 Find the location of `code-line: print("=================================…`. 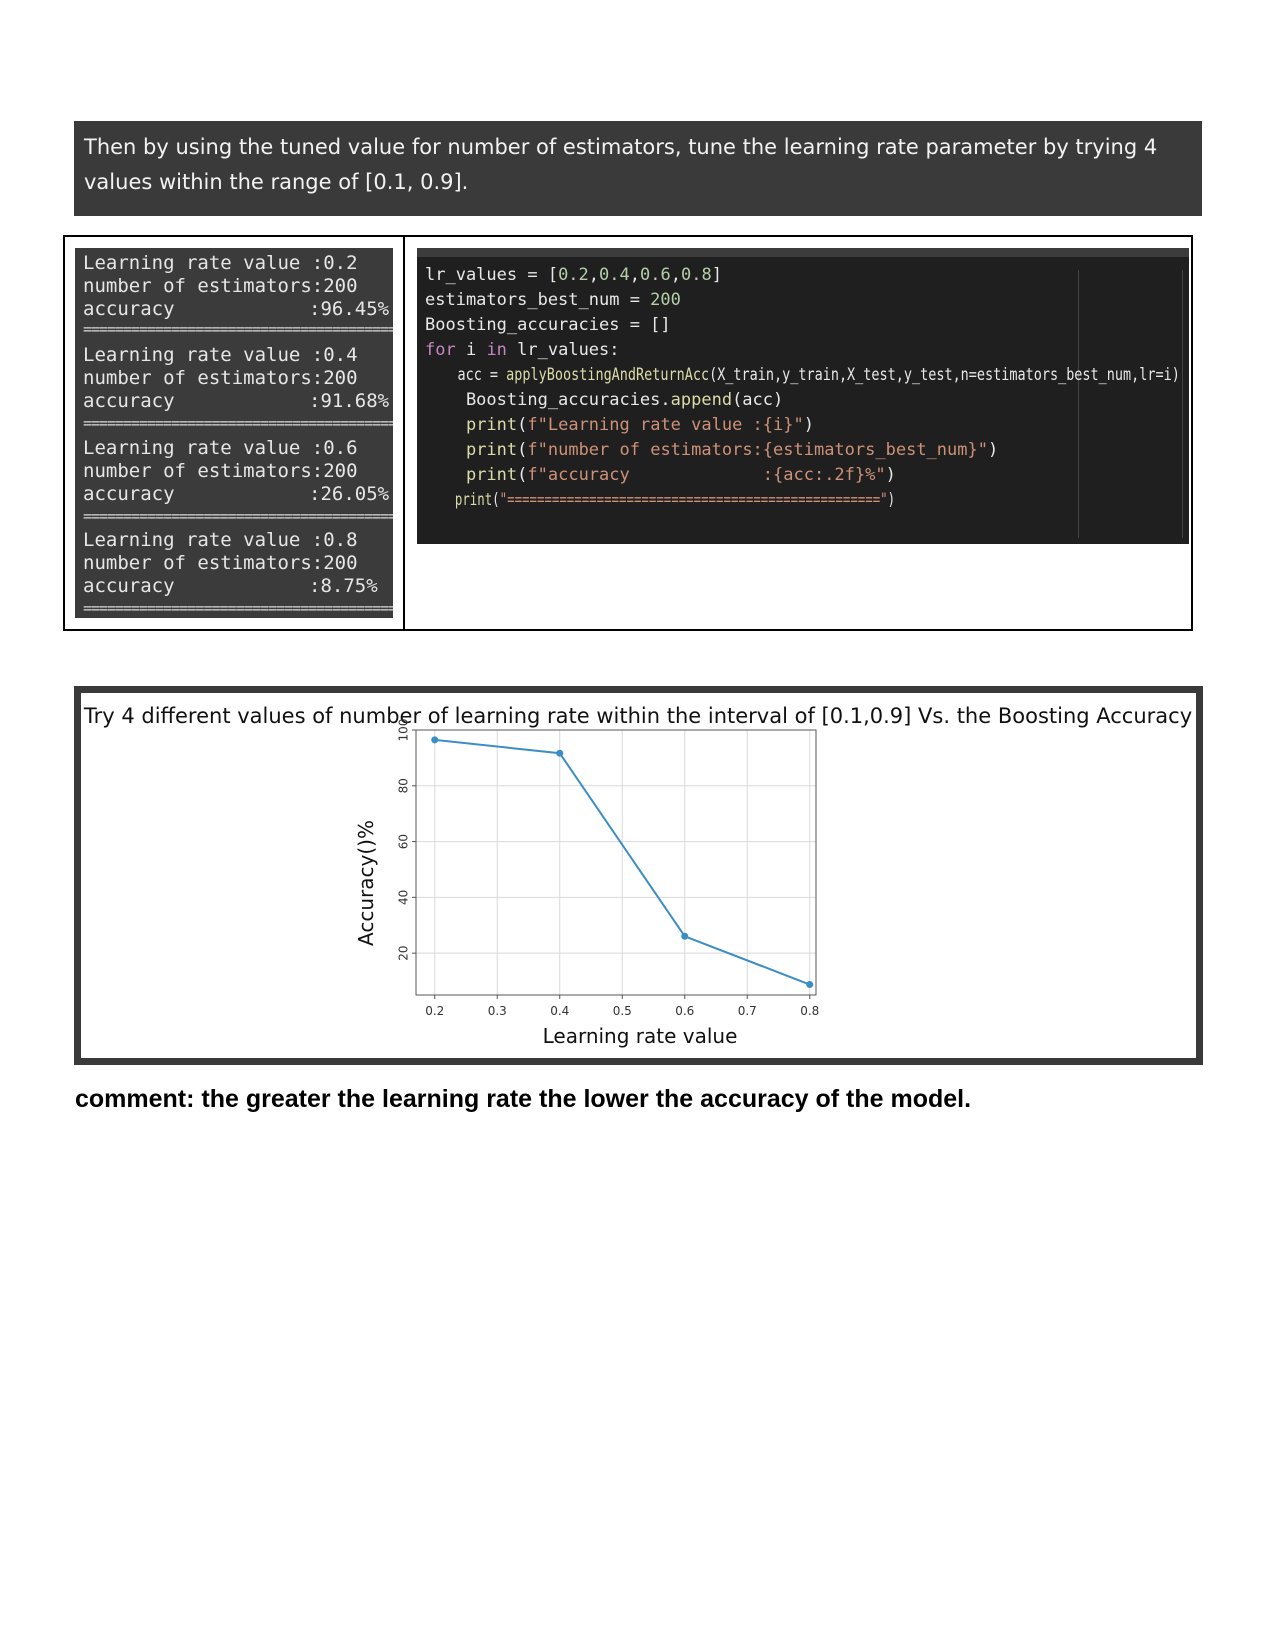

code-line: print("=================================… is located at coordinates (675, 500).